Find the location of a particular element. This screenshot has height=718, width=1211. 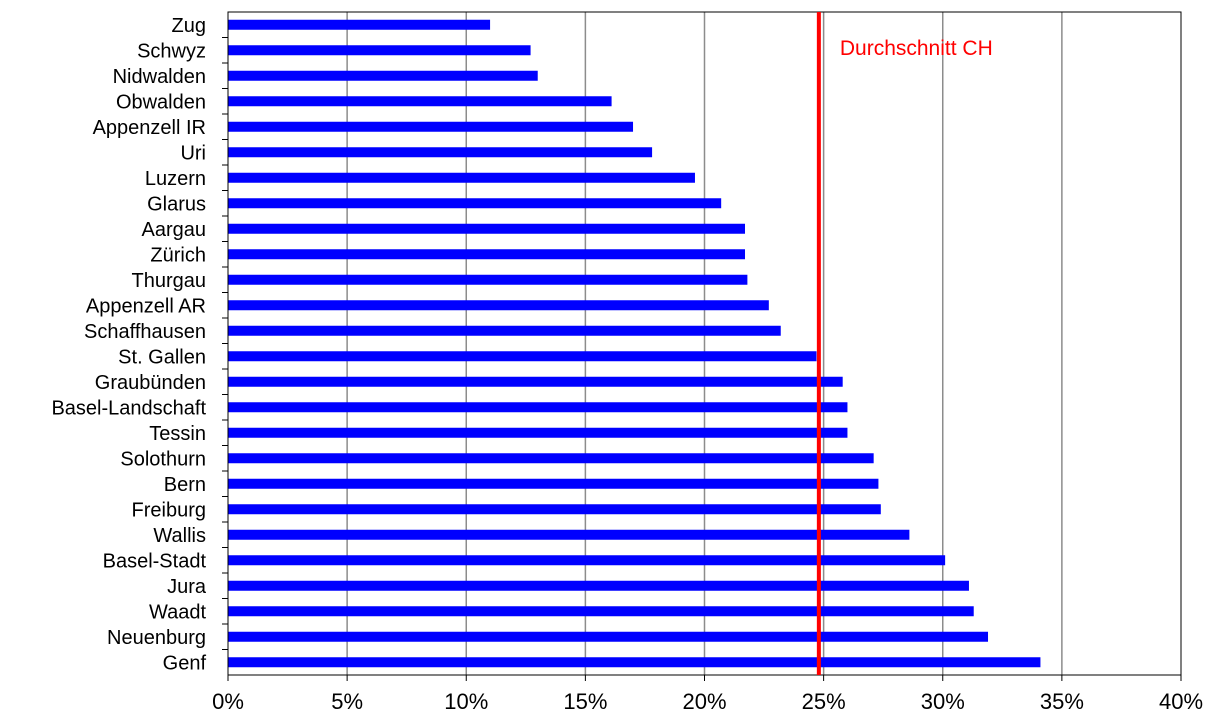

category-label: Solothurn is located at coordinates (163, 459).